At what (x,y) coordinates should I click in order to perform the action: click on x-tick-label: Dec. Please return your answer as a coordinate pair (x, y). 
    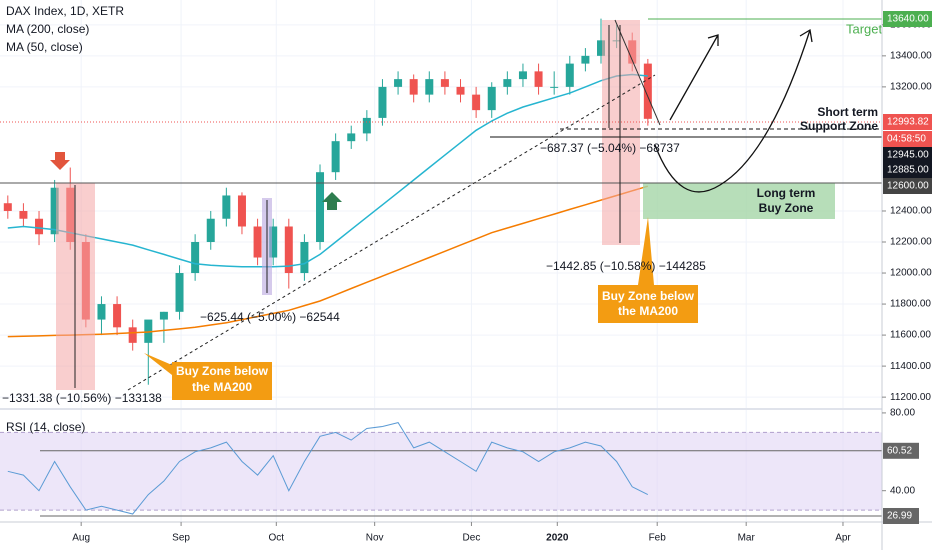
    Looking at the image, I should click on (472, 538).